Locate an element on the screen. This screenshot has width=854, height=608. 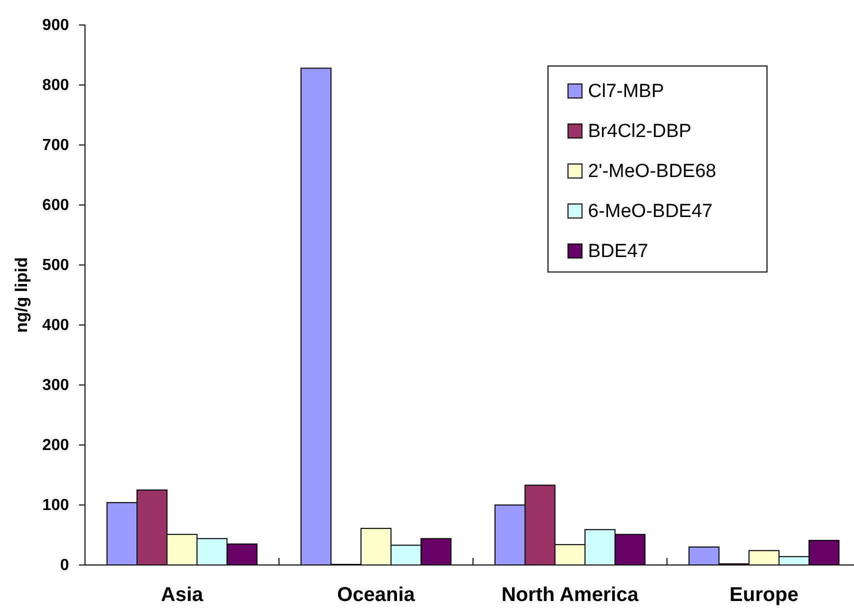
y-tick-label: 800 is located at coordinates (56, 85).